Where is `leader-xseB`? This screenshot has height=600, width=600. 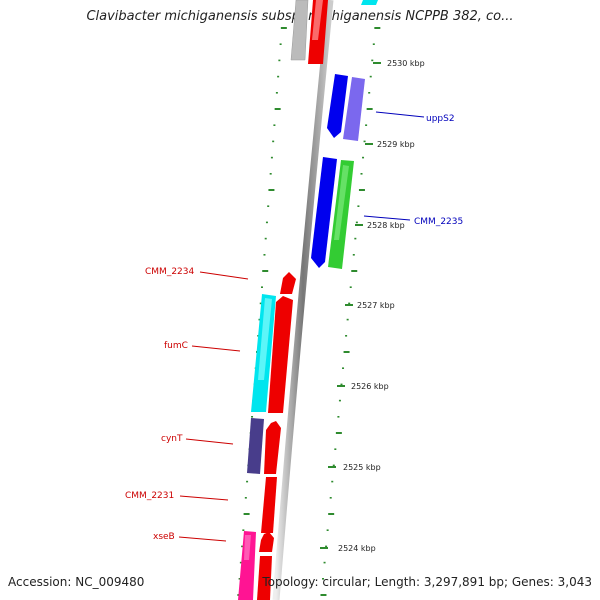
leader-xseB is located at coordinates (202, 539).